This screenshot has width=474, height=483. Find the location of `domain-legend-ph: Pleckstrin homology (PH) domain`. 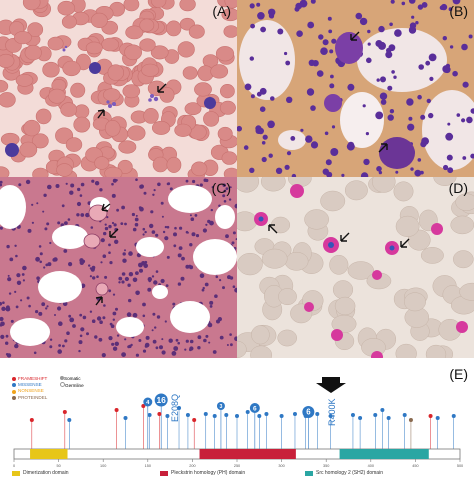

domain-legend-ph: Pleckstrin homology (PH) domain is located at coordinates (202, 473).